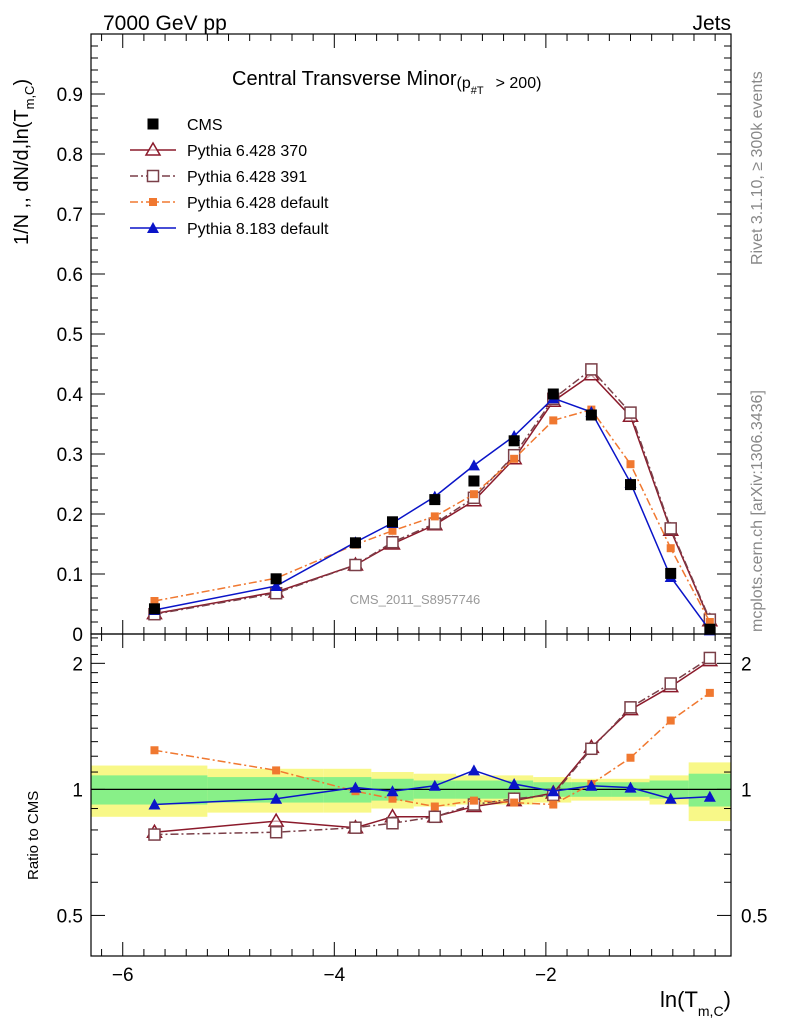 This screenshot has width=786, height=1029. Describe the element at coordinates (70, 95) in the screenshot. I see `main-ytick-label: 0.9` at that location.